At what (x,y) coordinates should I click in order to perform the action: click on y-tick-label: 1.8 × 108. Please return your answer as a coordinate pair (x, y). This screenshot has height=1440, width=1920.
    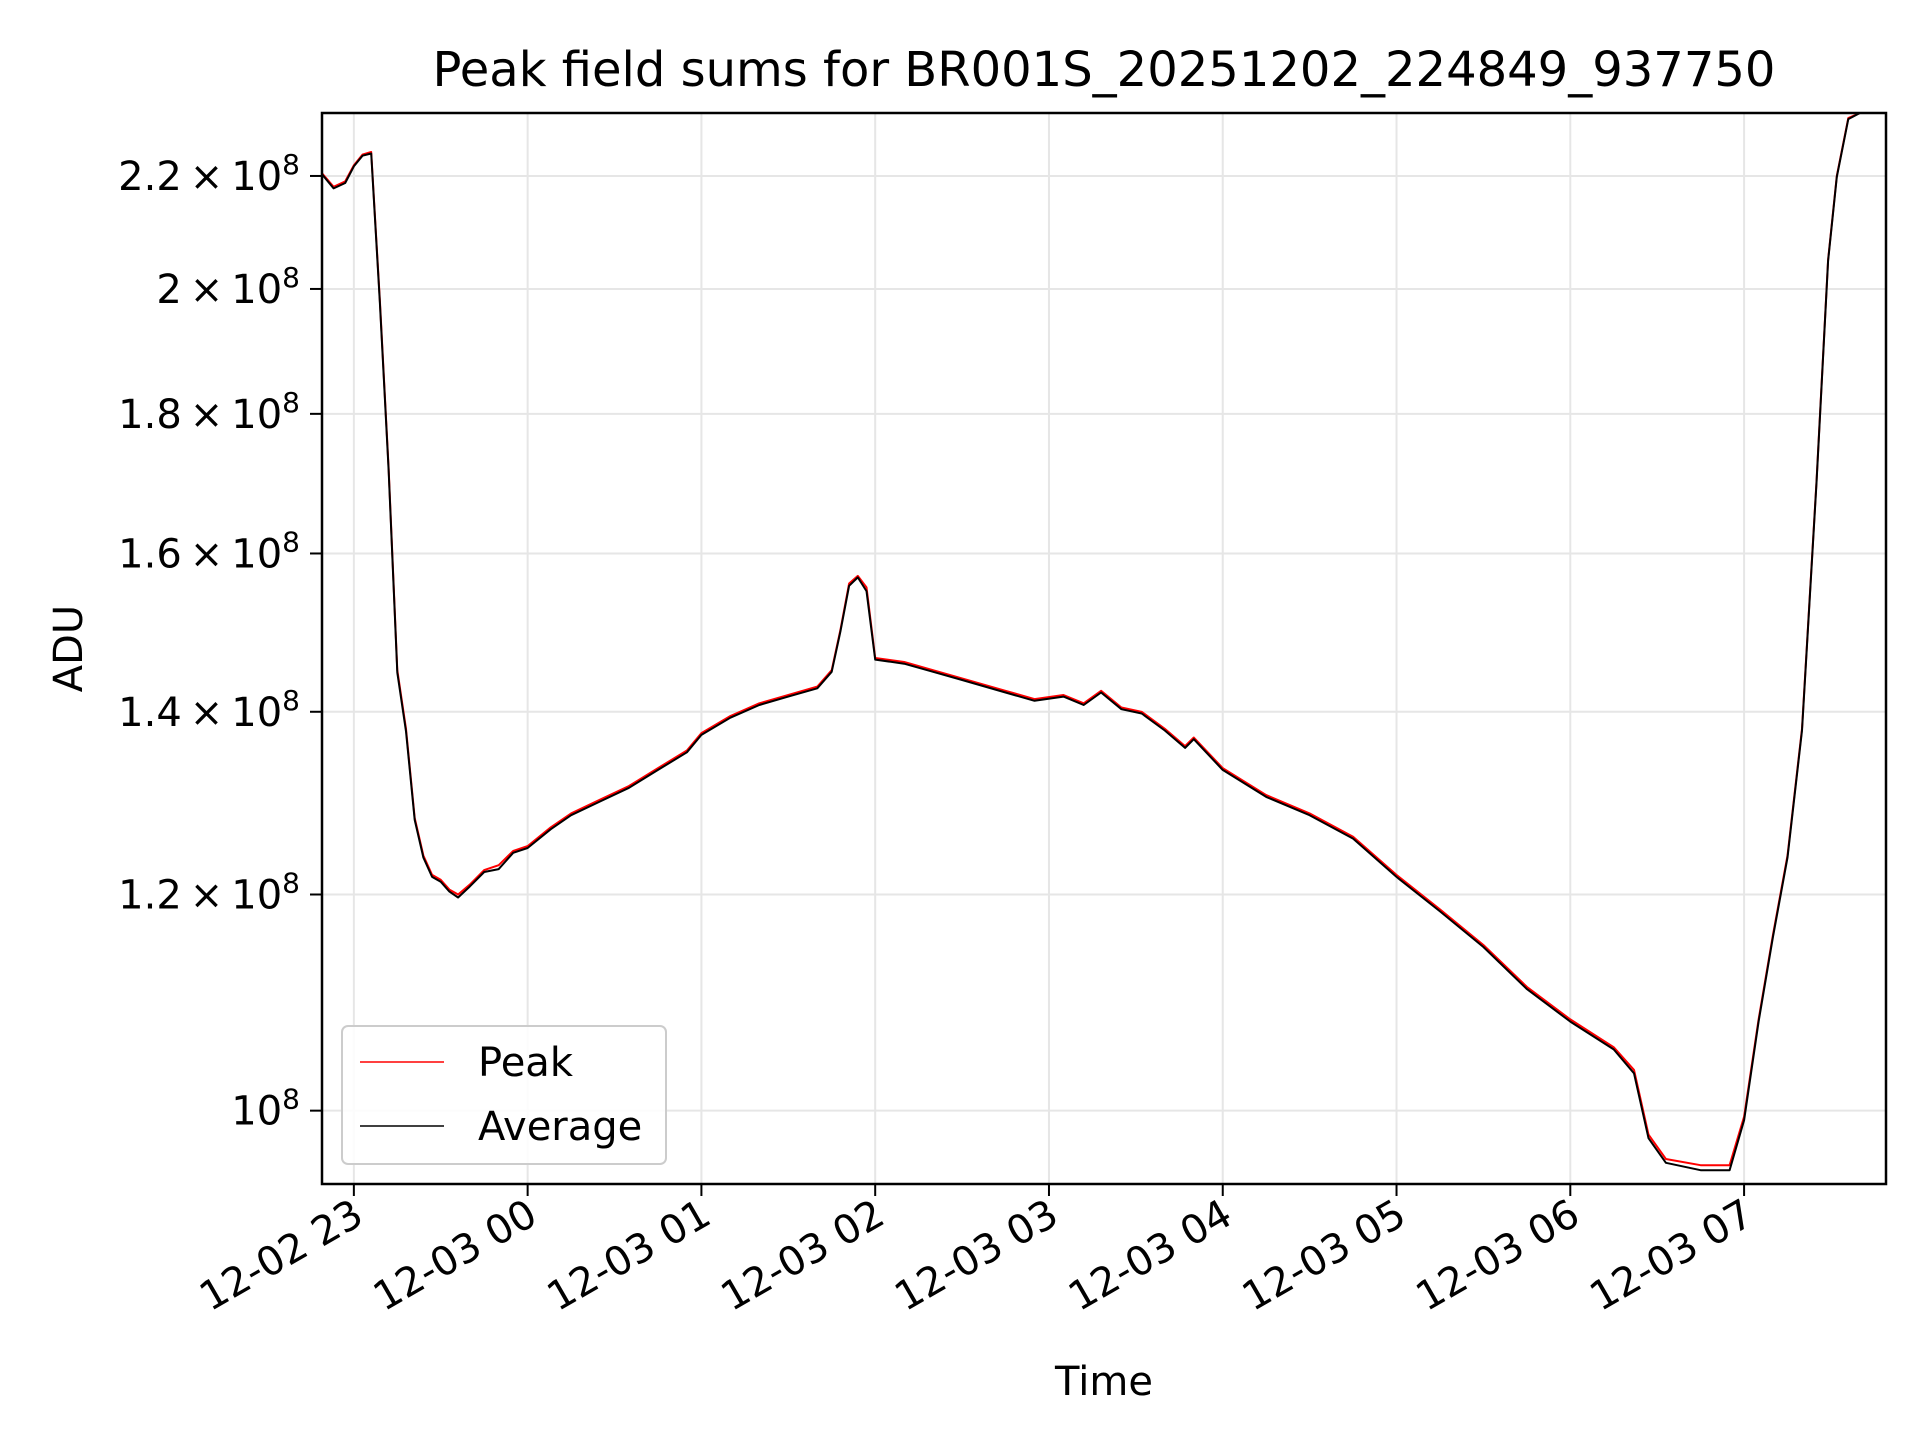
    Looking at the image, I should click on (209, 412).